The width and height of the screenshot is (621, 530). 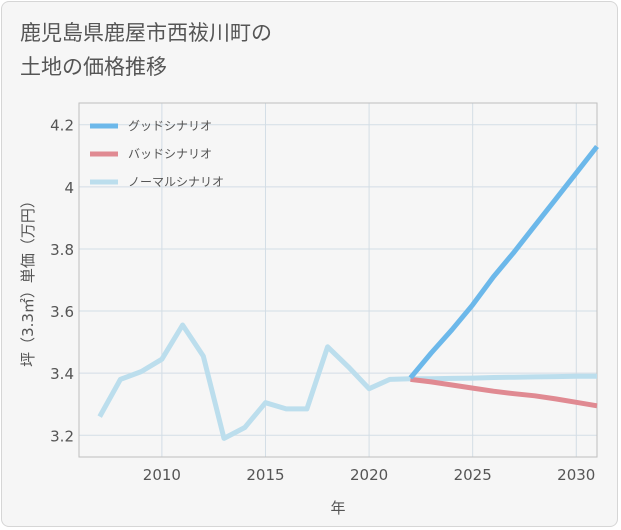 What do you see at coordinates (146, 33) in the screenshot?
I see `chart-title-line-1: 鹿児島県鹿屋市西祓川町の` at bounding box center [146, 33].